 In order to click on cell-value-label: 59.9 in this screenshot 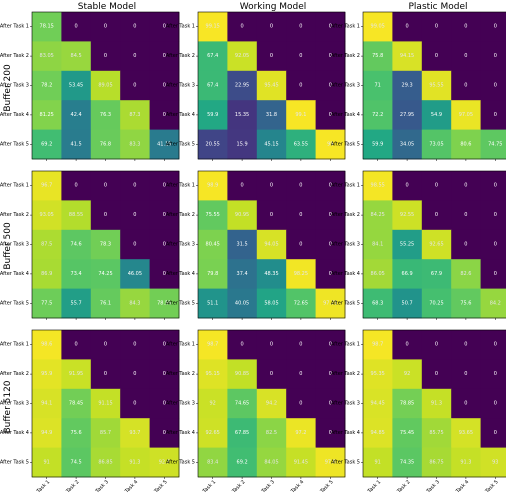, I will do `click(212, 115)`.